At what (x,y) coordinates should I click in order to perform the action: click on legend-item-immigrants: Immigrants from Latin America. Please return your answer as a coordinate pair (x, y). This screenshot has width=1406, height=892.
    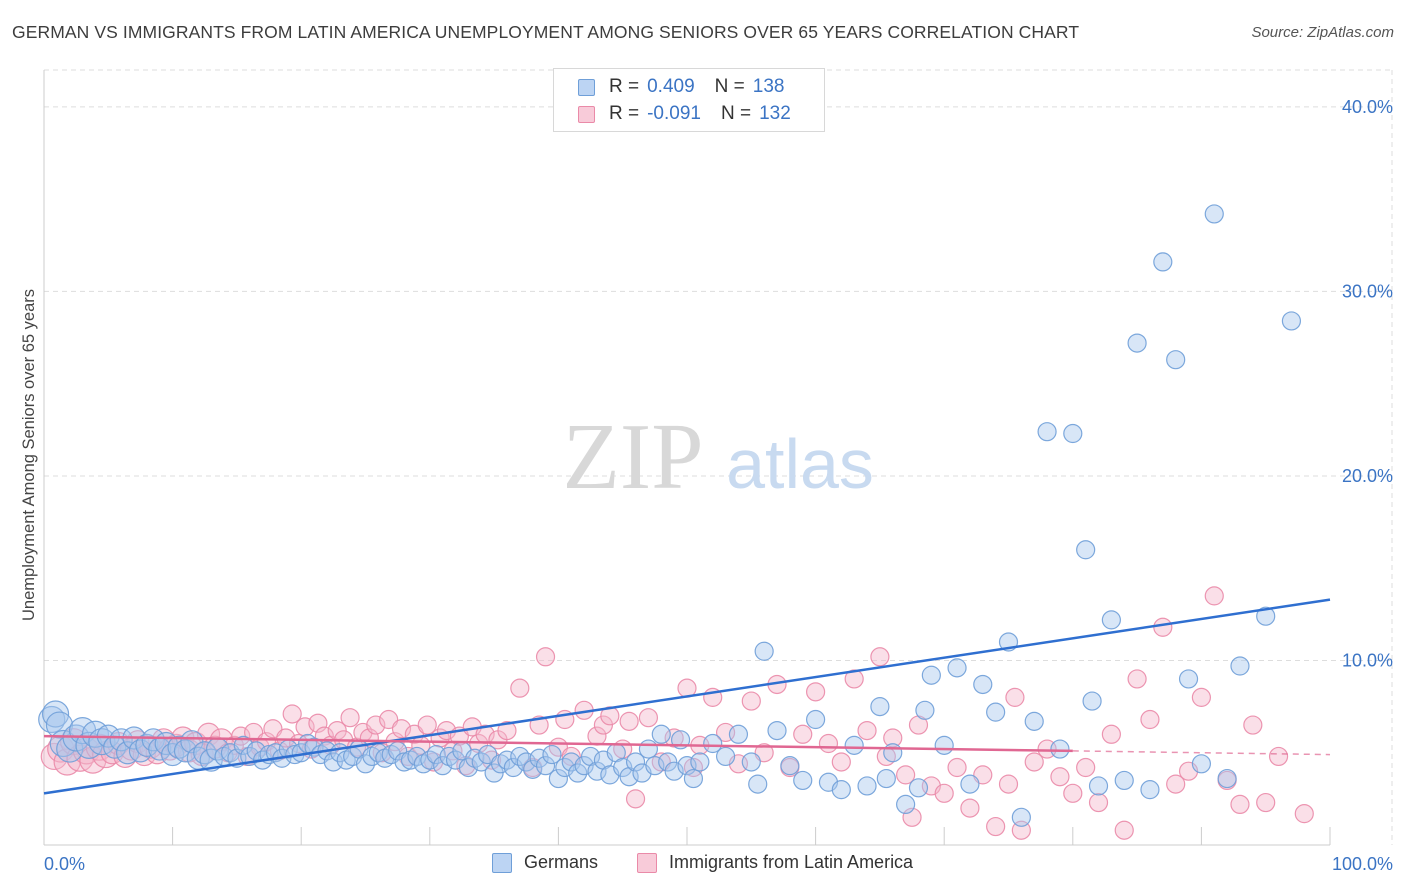
    Looking at the image, I should click on (775, 862).